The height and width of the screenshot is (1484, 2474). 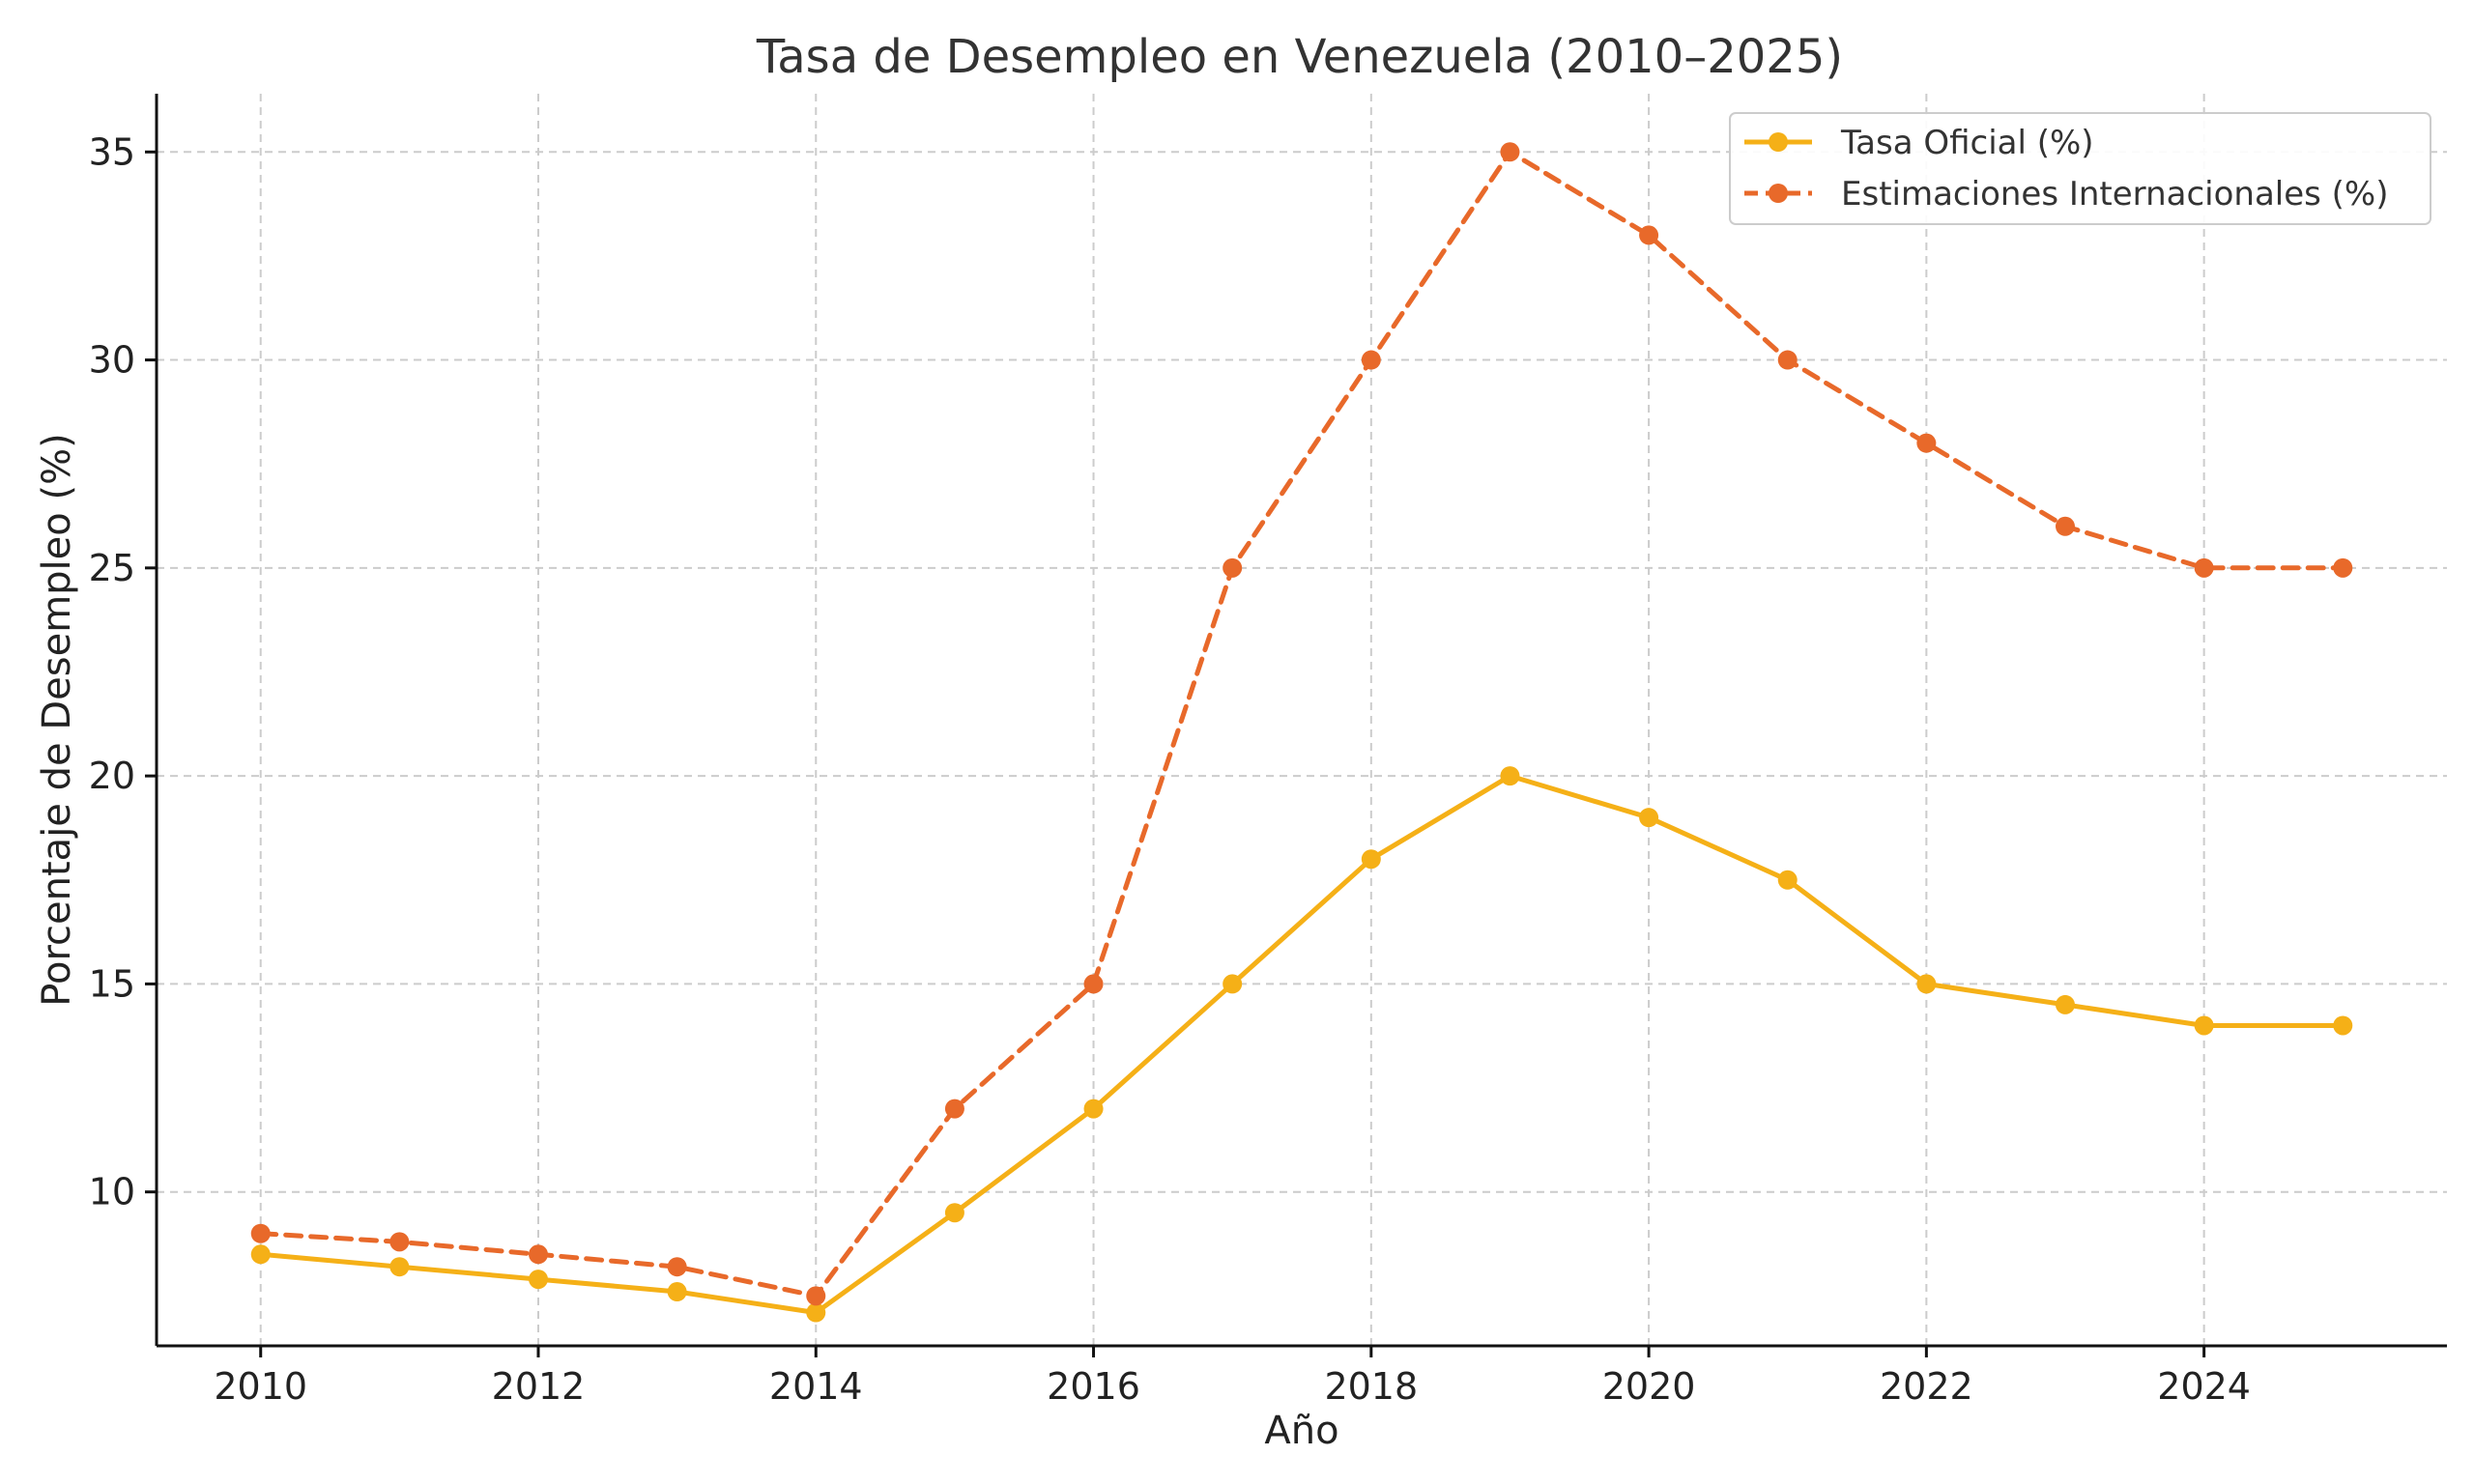 What do you see at coordinates (57, 719) in the screenshot?
I see `y-axis-label: Porcentaje de Desempleo (%)` at bounding box center [57, 719].